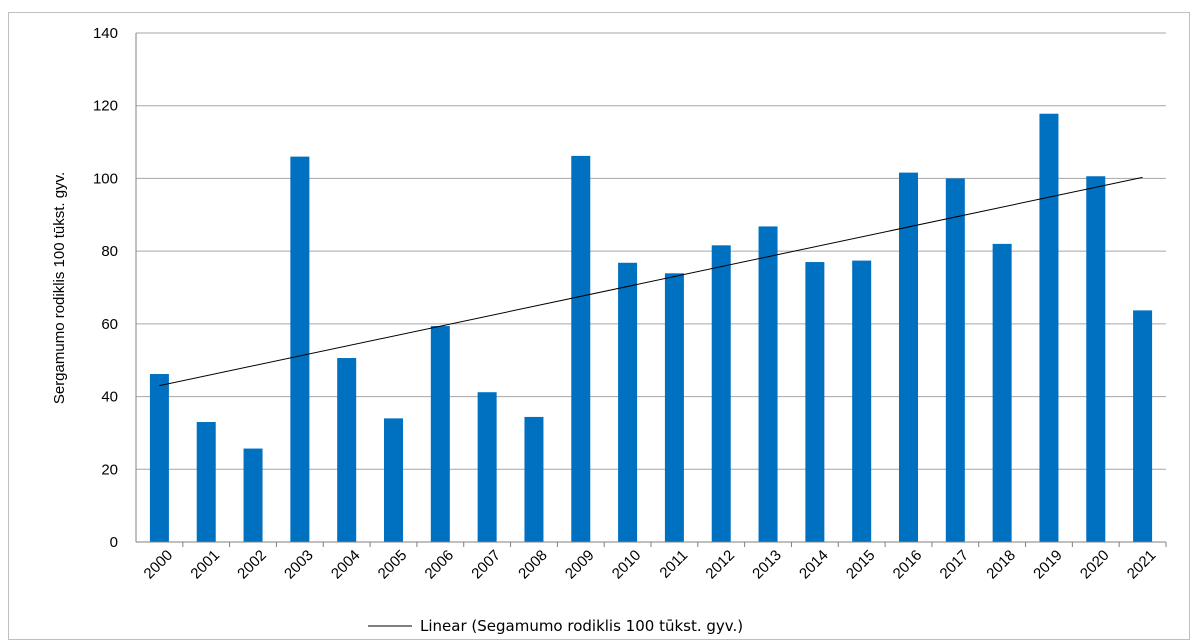 The image size is (1196, 644). Describe the element at coordinates (1142, 565) in the screenshot. I see `x-tick-label: 2021` at that location.